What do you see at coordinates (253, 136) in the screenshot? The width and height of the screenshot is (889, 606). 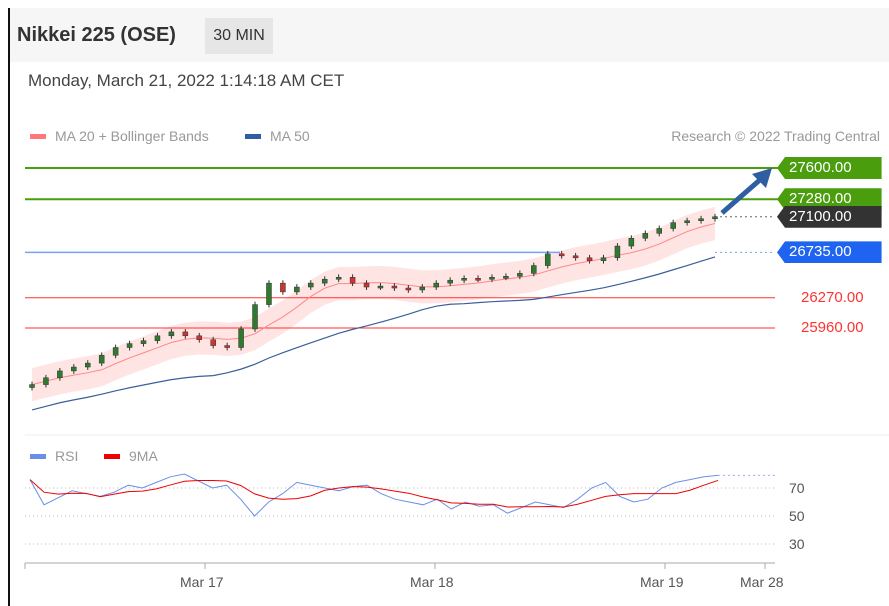 I see `ma50-swatch` at bounding box center [253, 136].